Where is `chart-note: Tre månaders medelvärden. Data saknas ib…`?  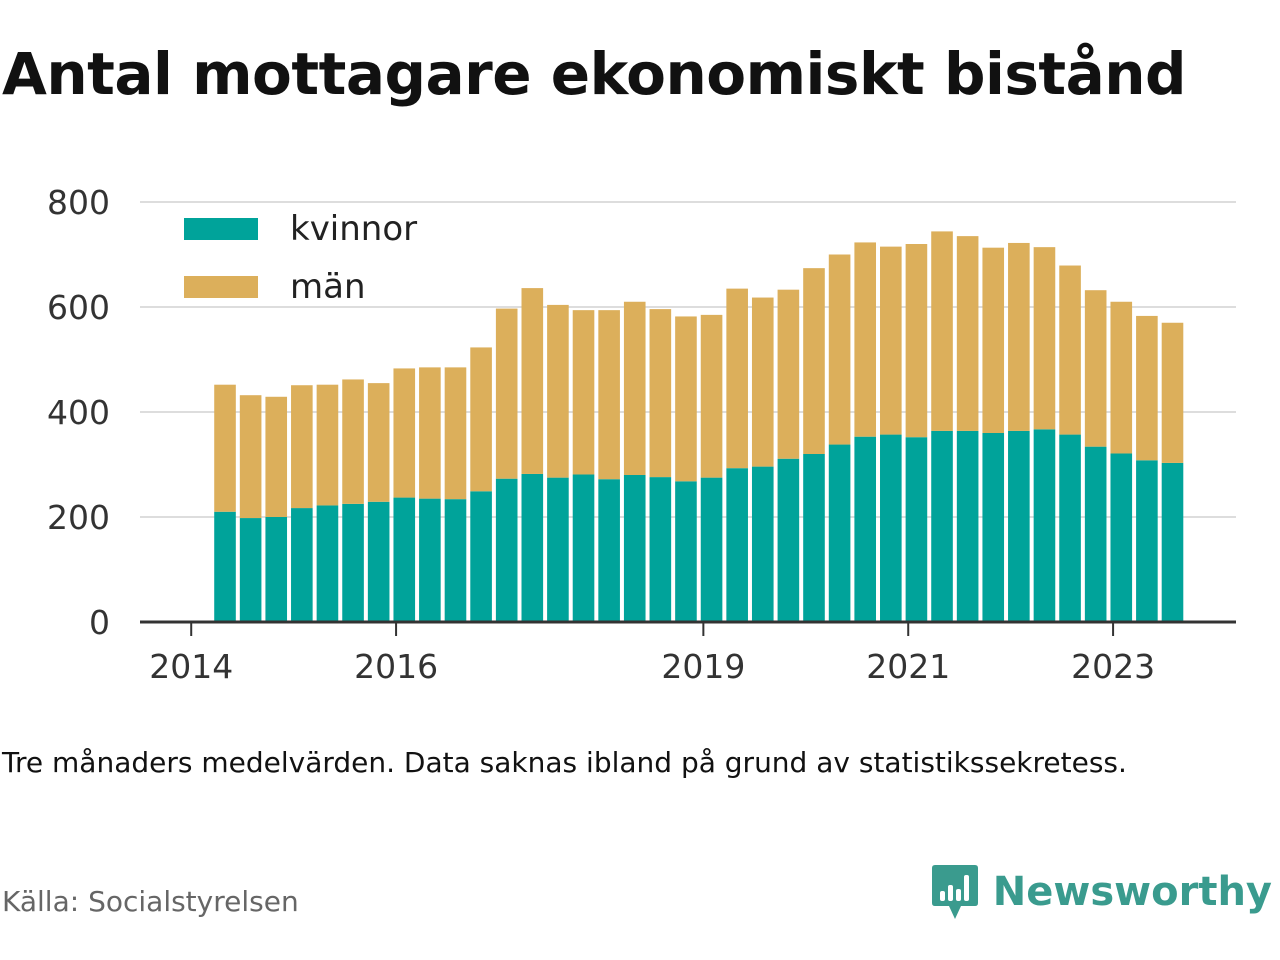 chart-note: Tre månaders medelvärden. Data saknas ib… is located at coordinates (564, 762).